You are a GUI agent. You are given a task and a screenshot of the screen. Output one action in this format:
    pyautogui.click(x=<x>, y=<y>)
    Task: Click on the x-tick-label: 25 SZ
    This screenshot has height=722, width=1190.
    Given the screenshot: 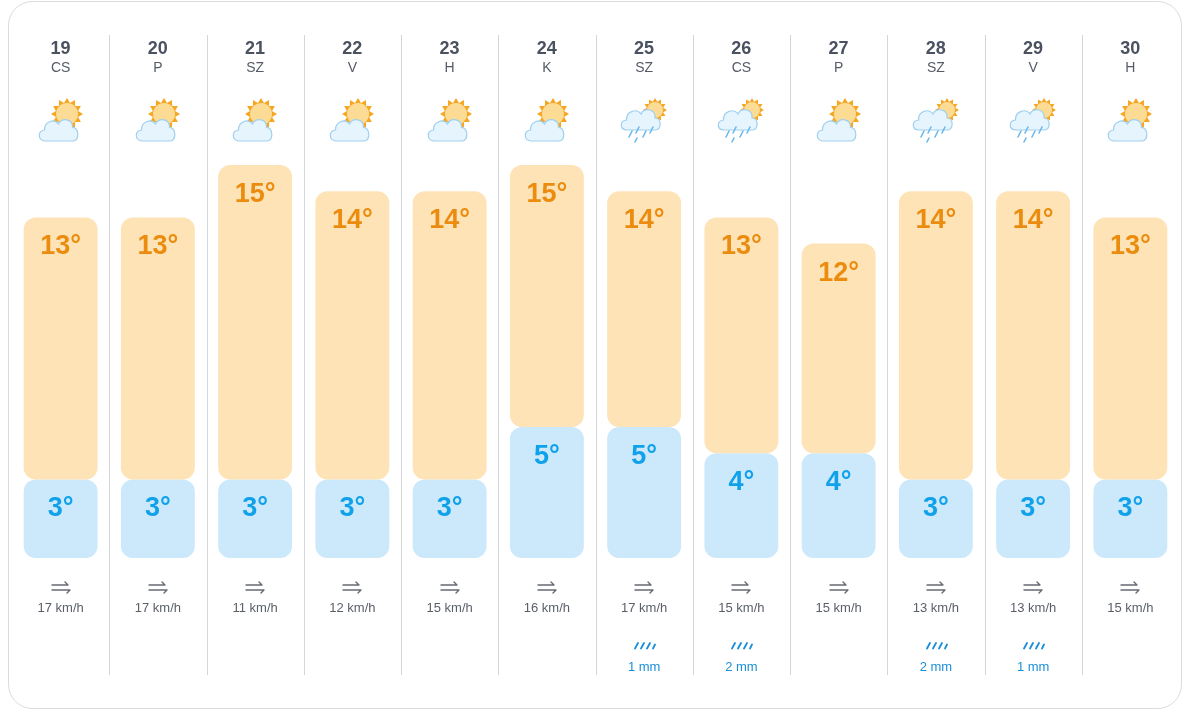 What is the action you would take?
    pyautogui.click(x=644, y=56)
    